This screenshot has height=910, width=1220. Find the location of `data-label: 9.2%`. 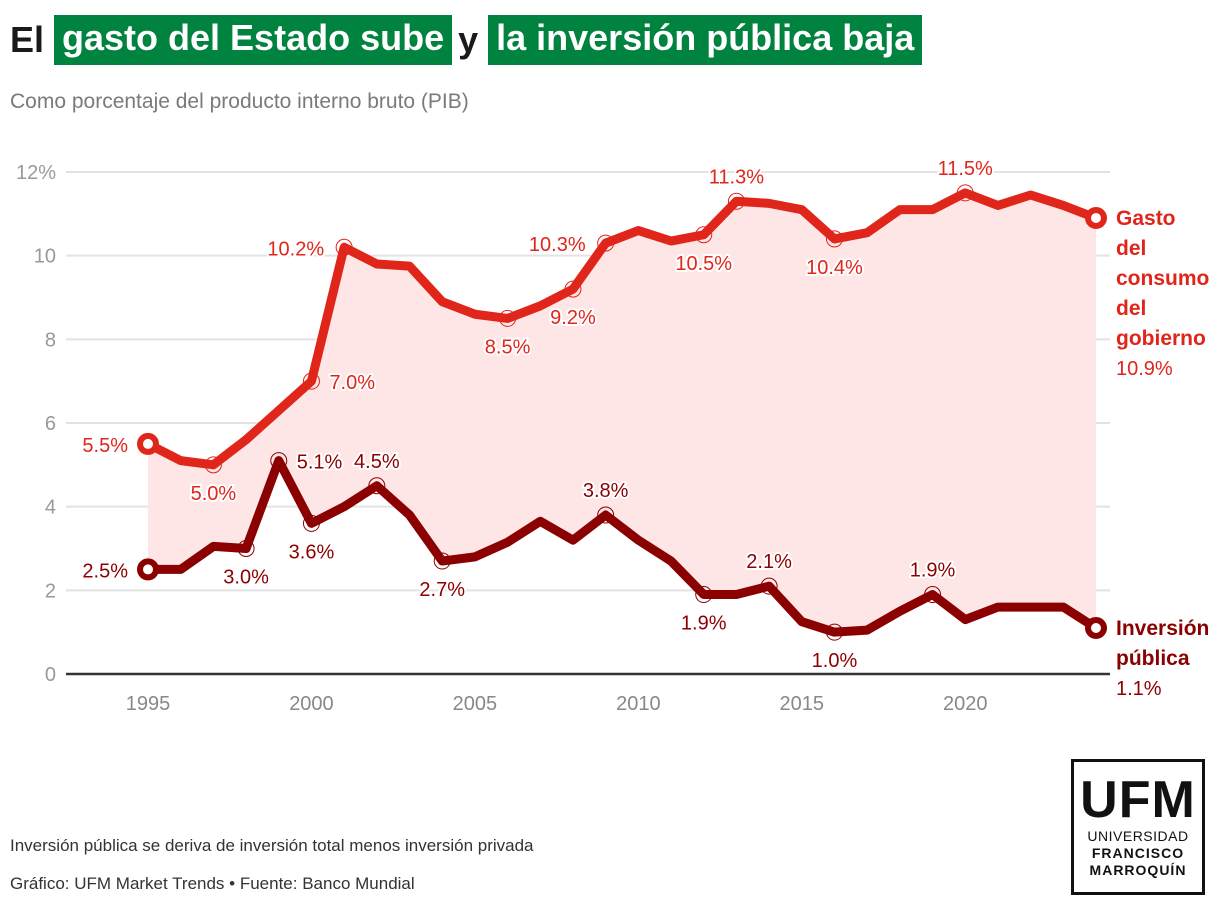

data-label: 9.2% is located at coordinates (573, 318).